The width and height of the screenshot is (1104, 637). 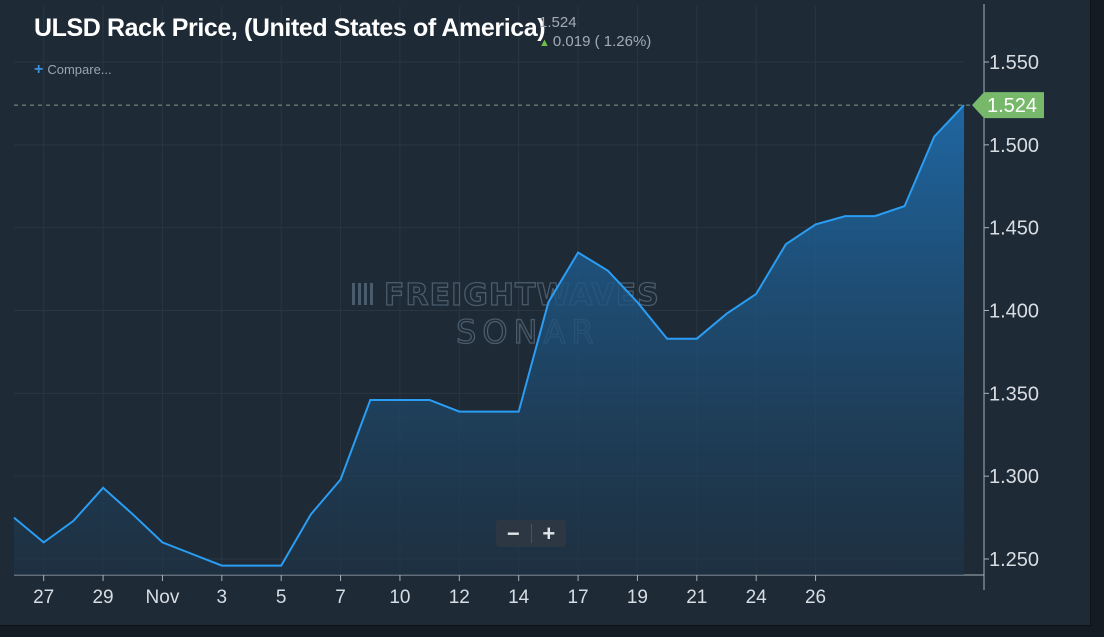 What do you see at coordinates (43, 597) in the screenshot?
I see `x-tick-label-0: 27` at bounding box center [43, 597].